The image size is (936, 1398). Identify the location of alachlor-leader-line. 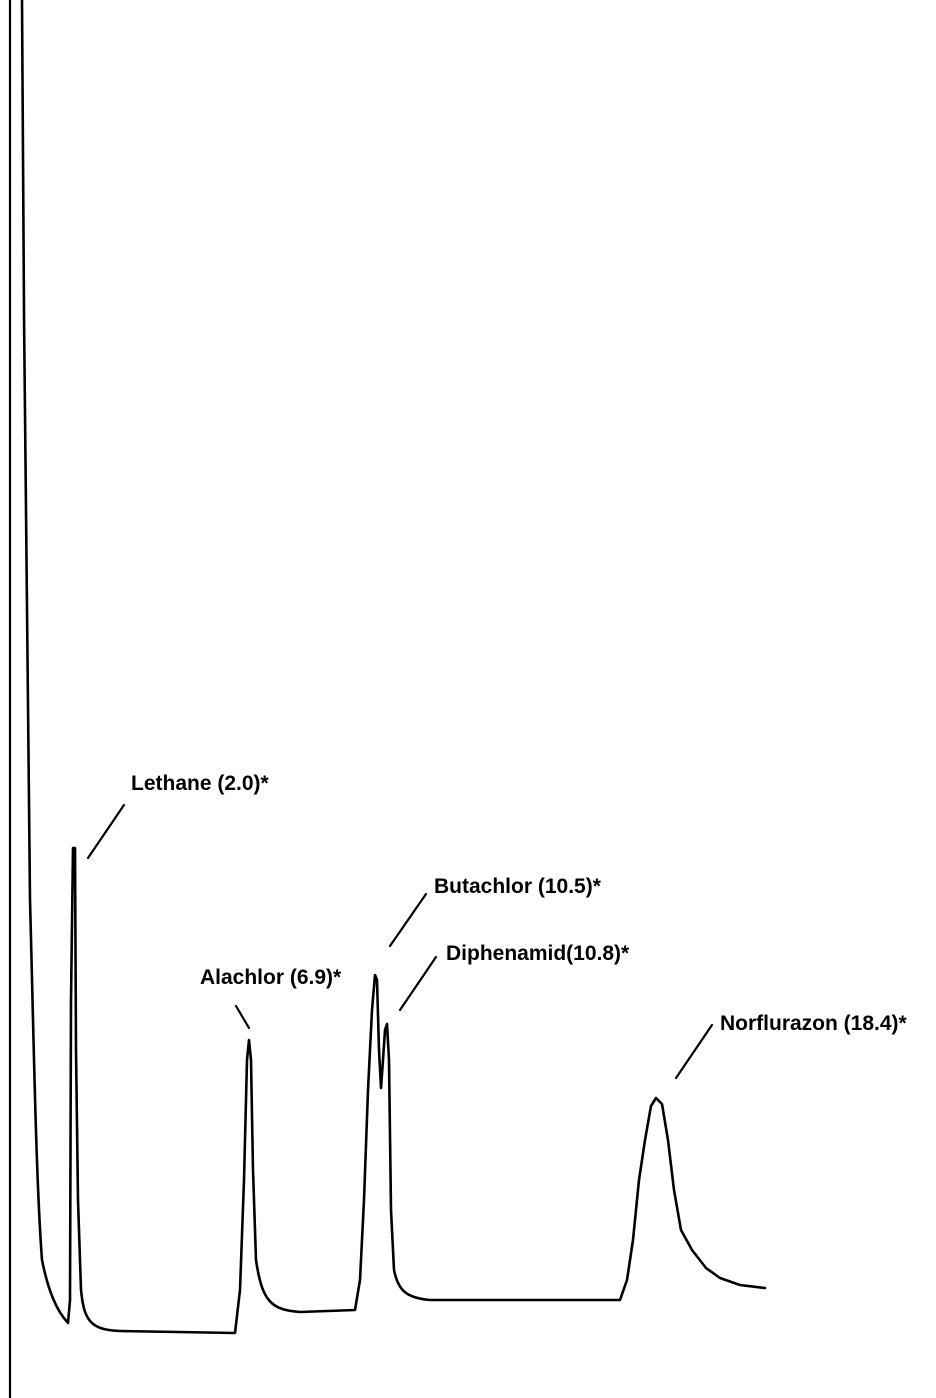
(242, 1017).